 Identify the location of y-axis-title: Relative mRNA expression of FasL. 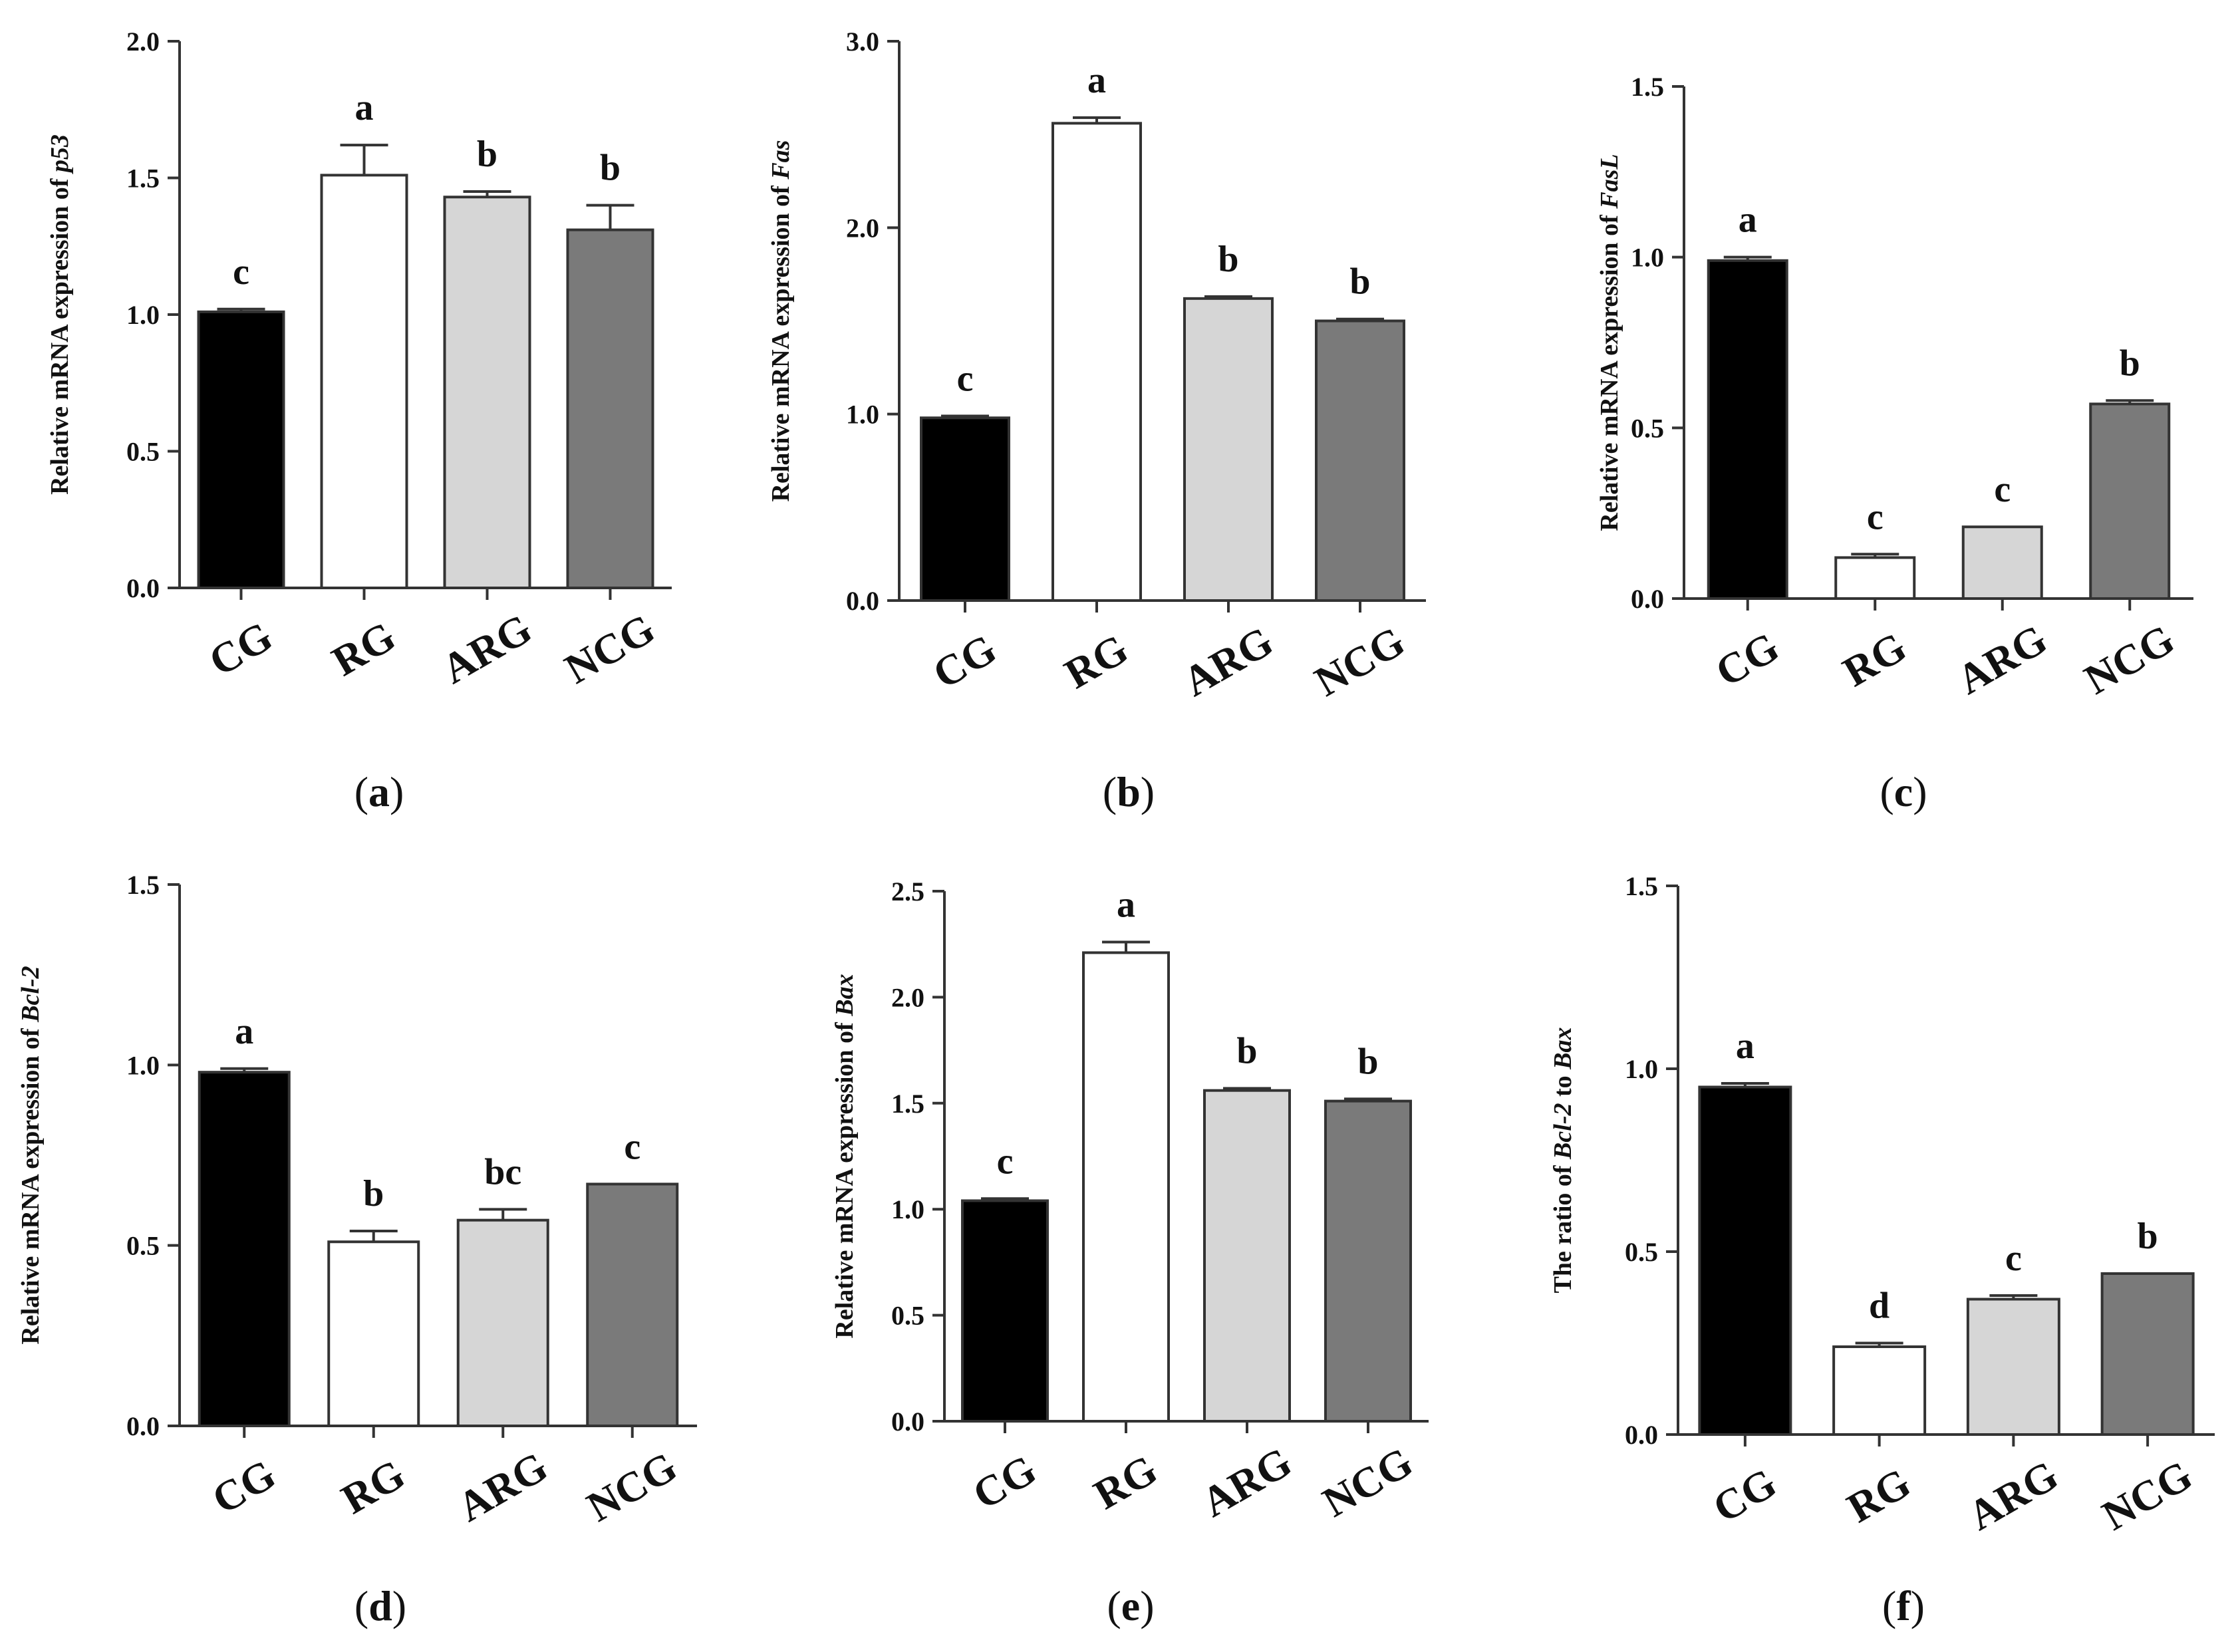
(1609, 342).